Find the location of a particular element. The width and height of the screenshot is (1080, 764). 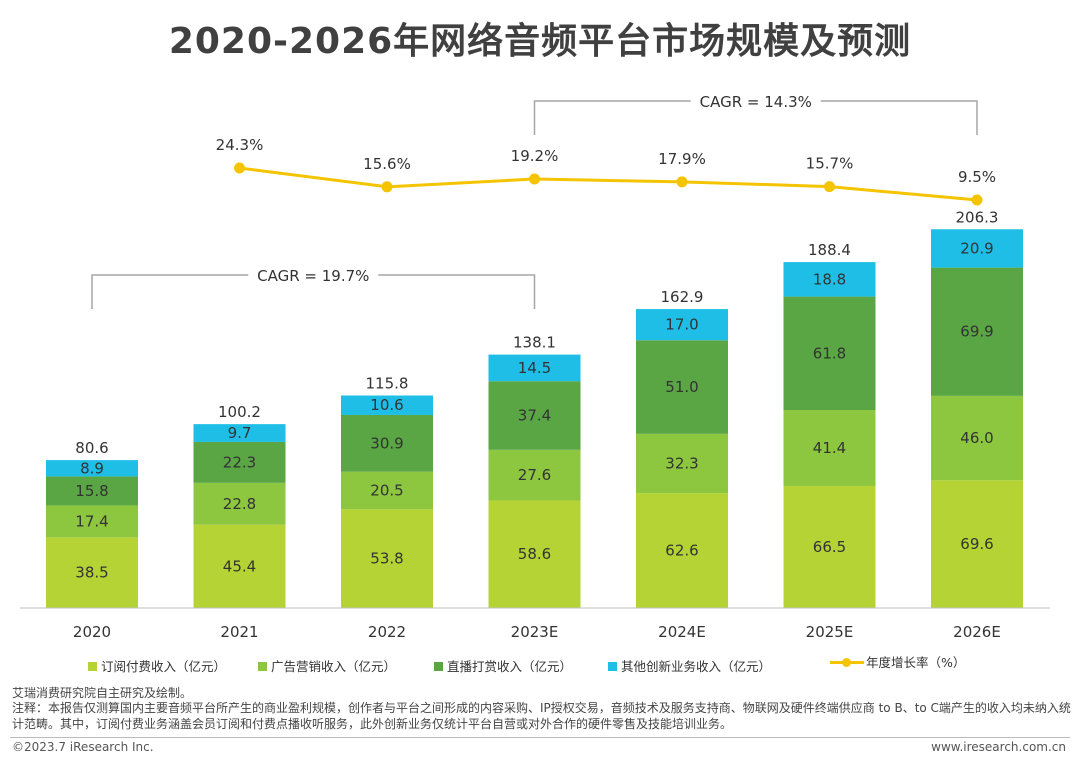

cagr-label-1: CAGR = 14.3% is located at coordinates (756, 102).